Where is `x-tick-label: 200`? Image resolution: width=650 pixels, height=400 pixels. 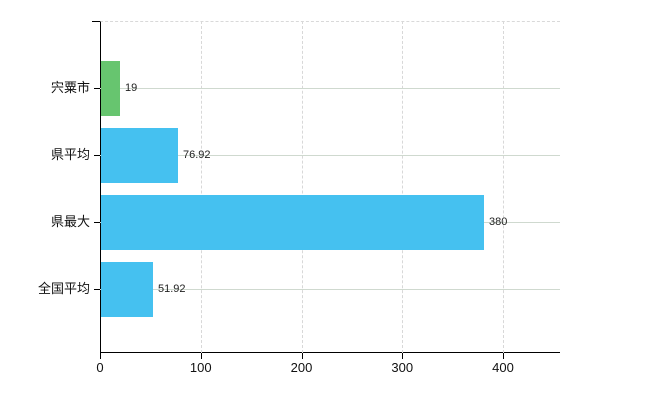 x-tick-label: 200 is located at coordinates (301, 367).